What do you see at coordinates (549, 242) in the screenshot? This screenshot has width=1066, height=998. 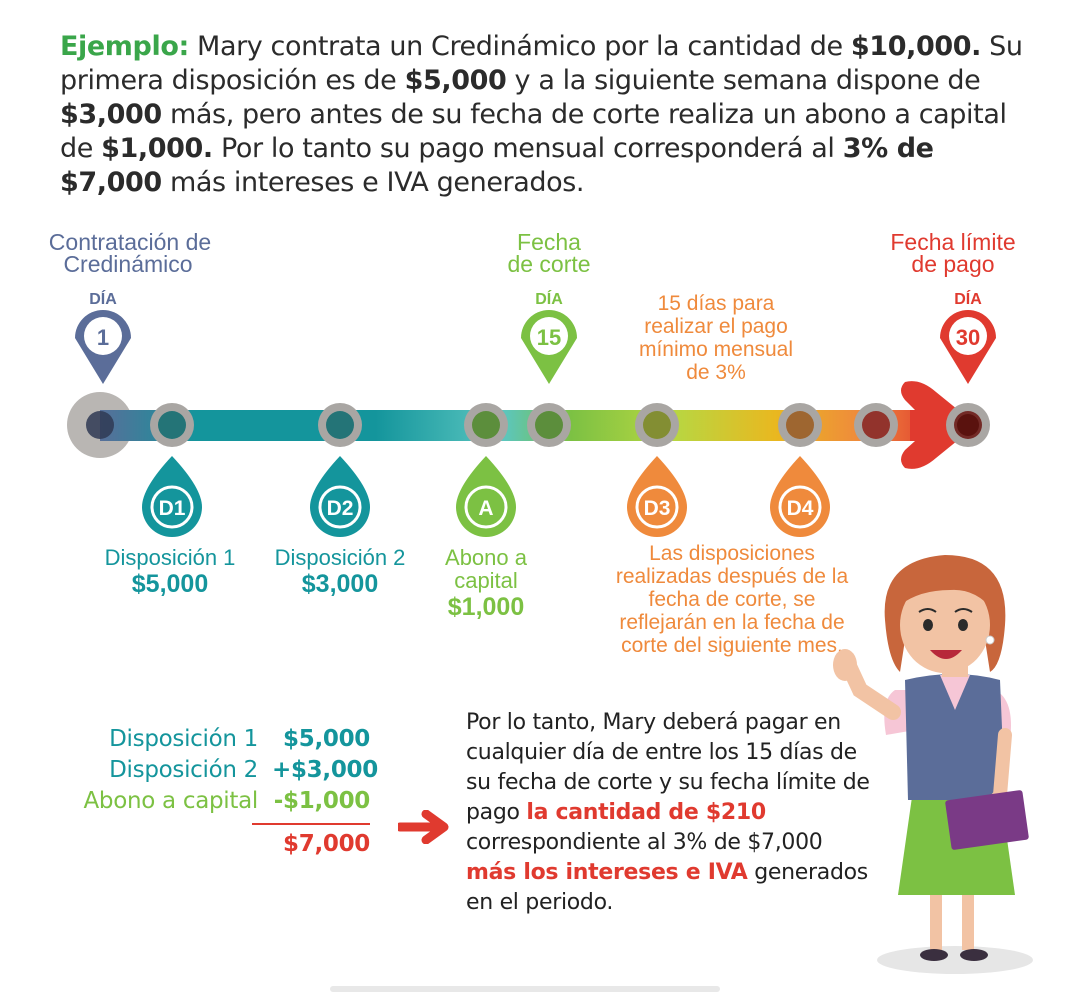 I see `label-corte-1: Fecha` at bounding box center [549, 242].